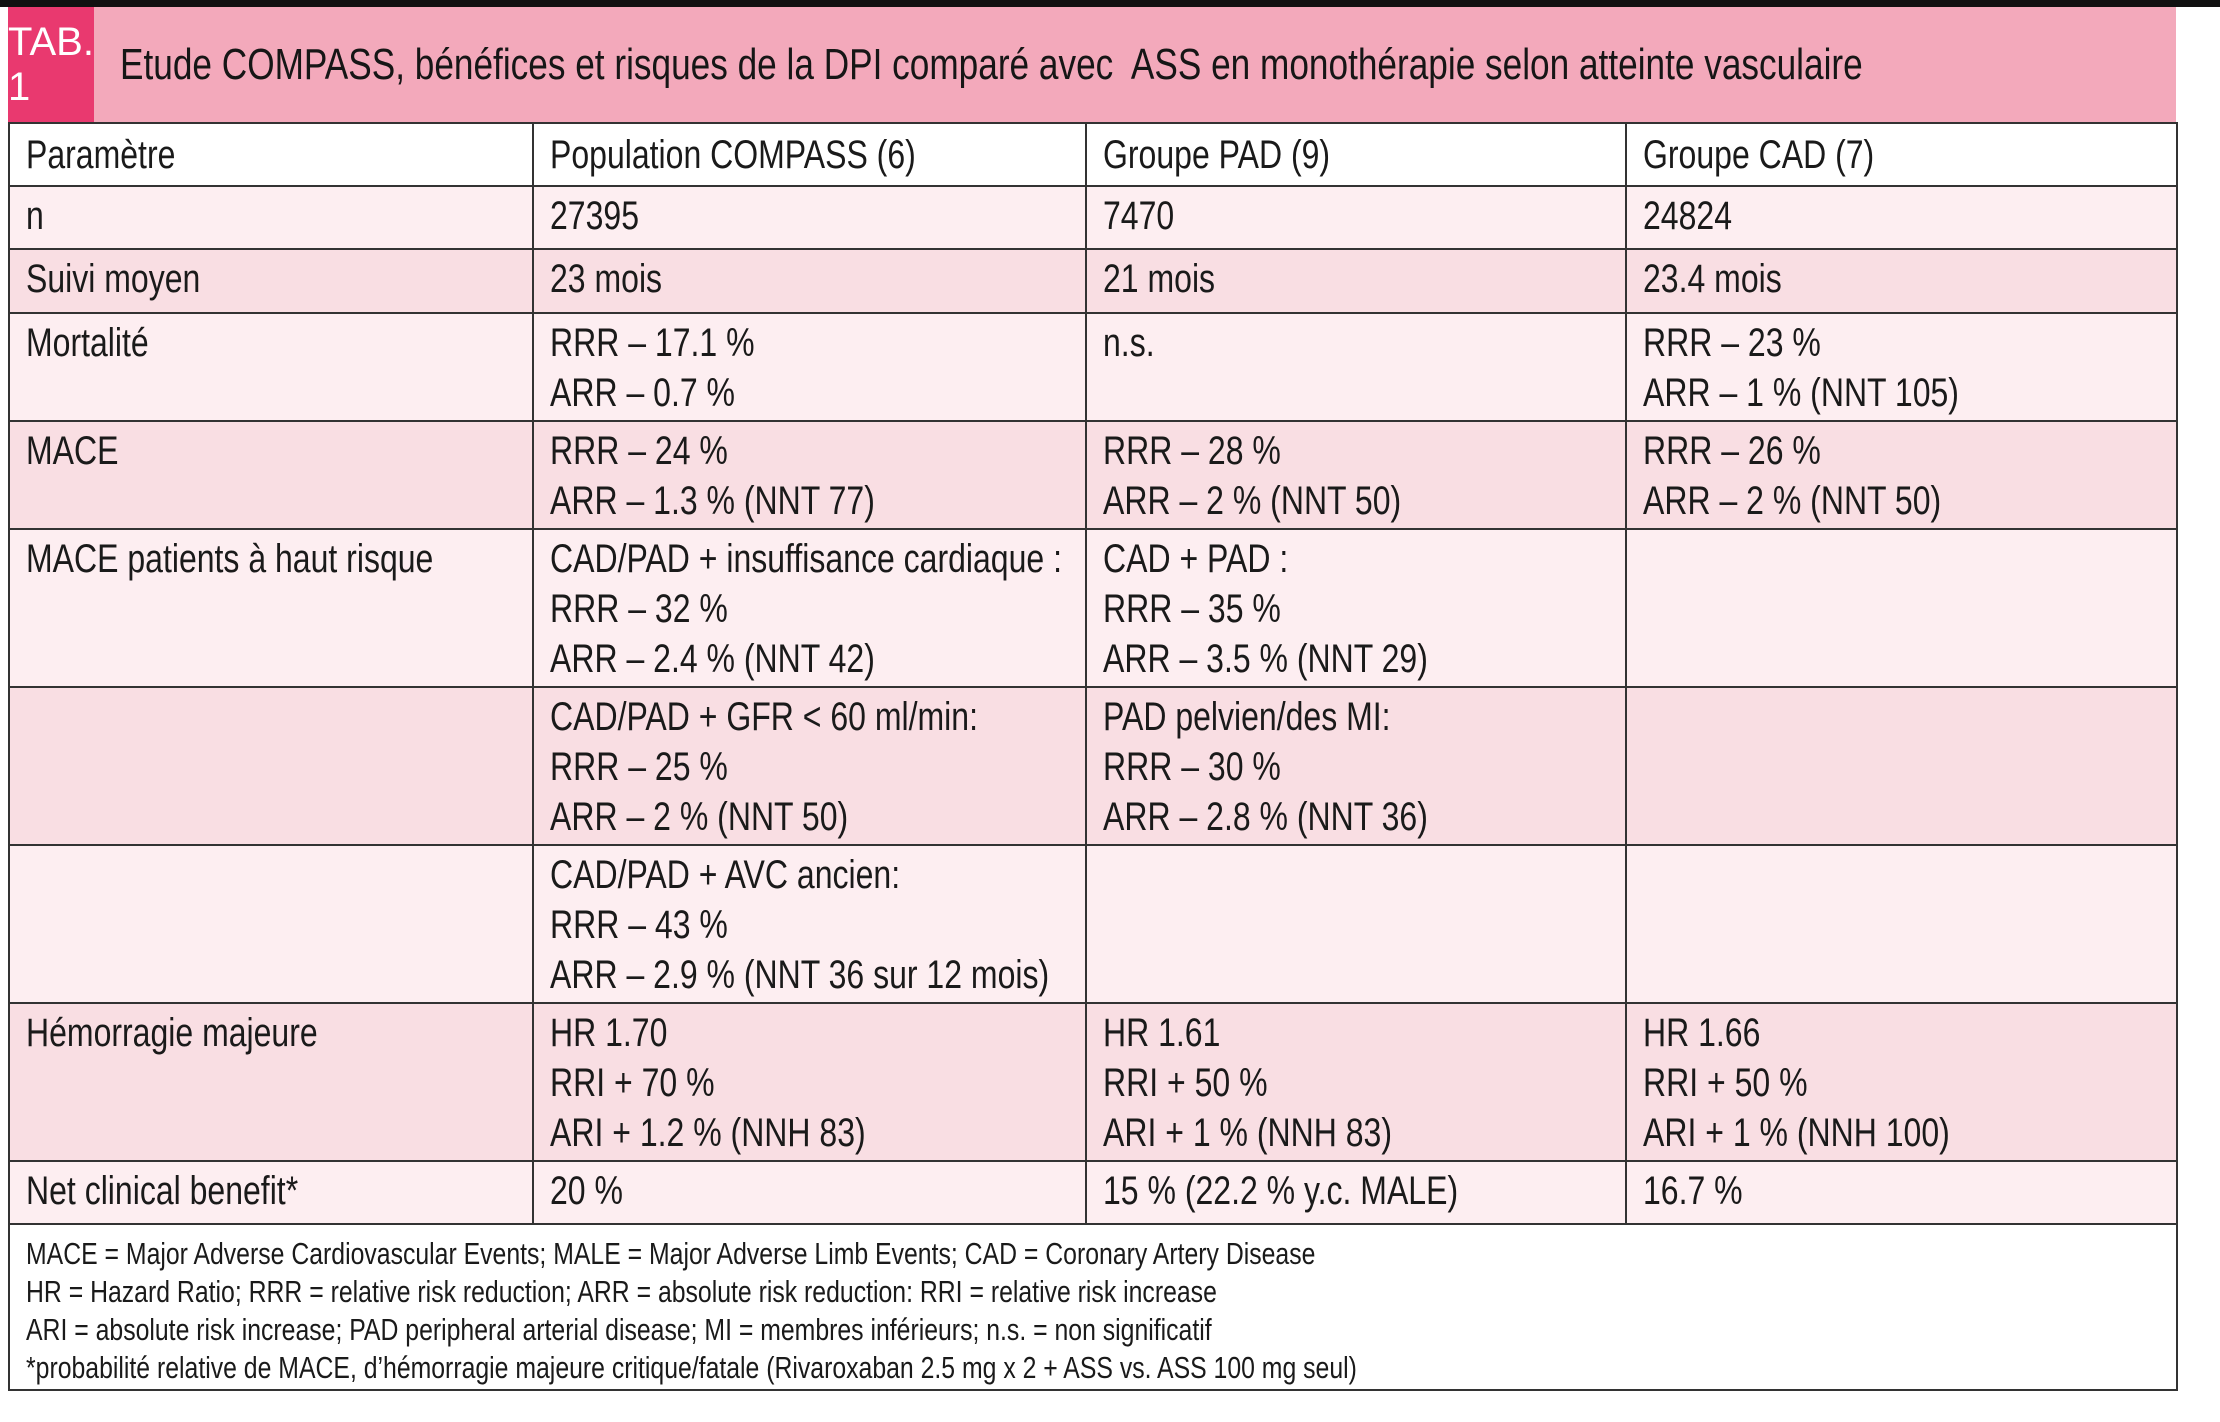 Image resolution: width=2220 pixels, height=1422 pixels. I want to click on tab-number-badge: TAB. 1, so click(51, 64).